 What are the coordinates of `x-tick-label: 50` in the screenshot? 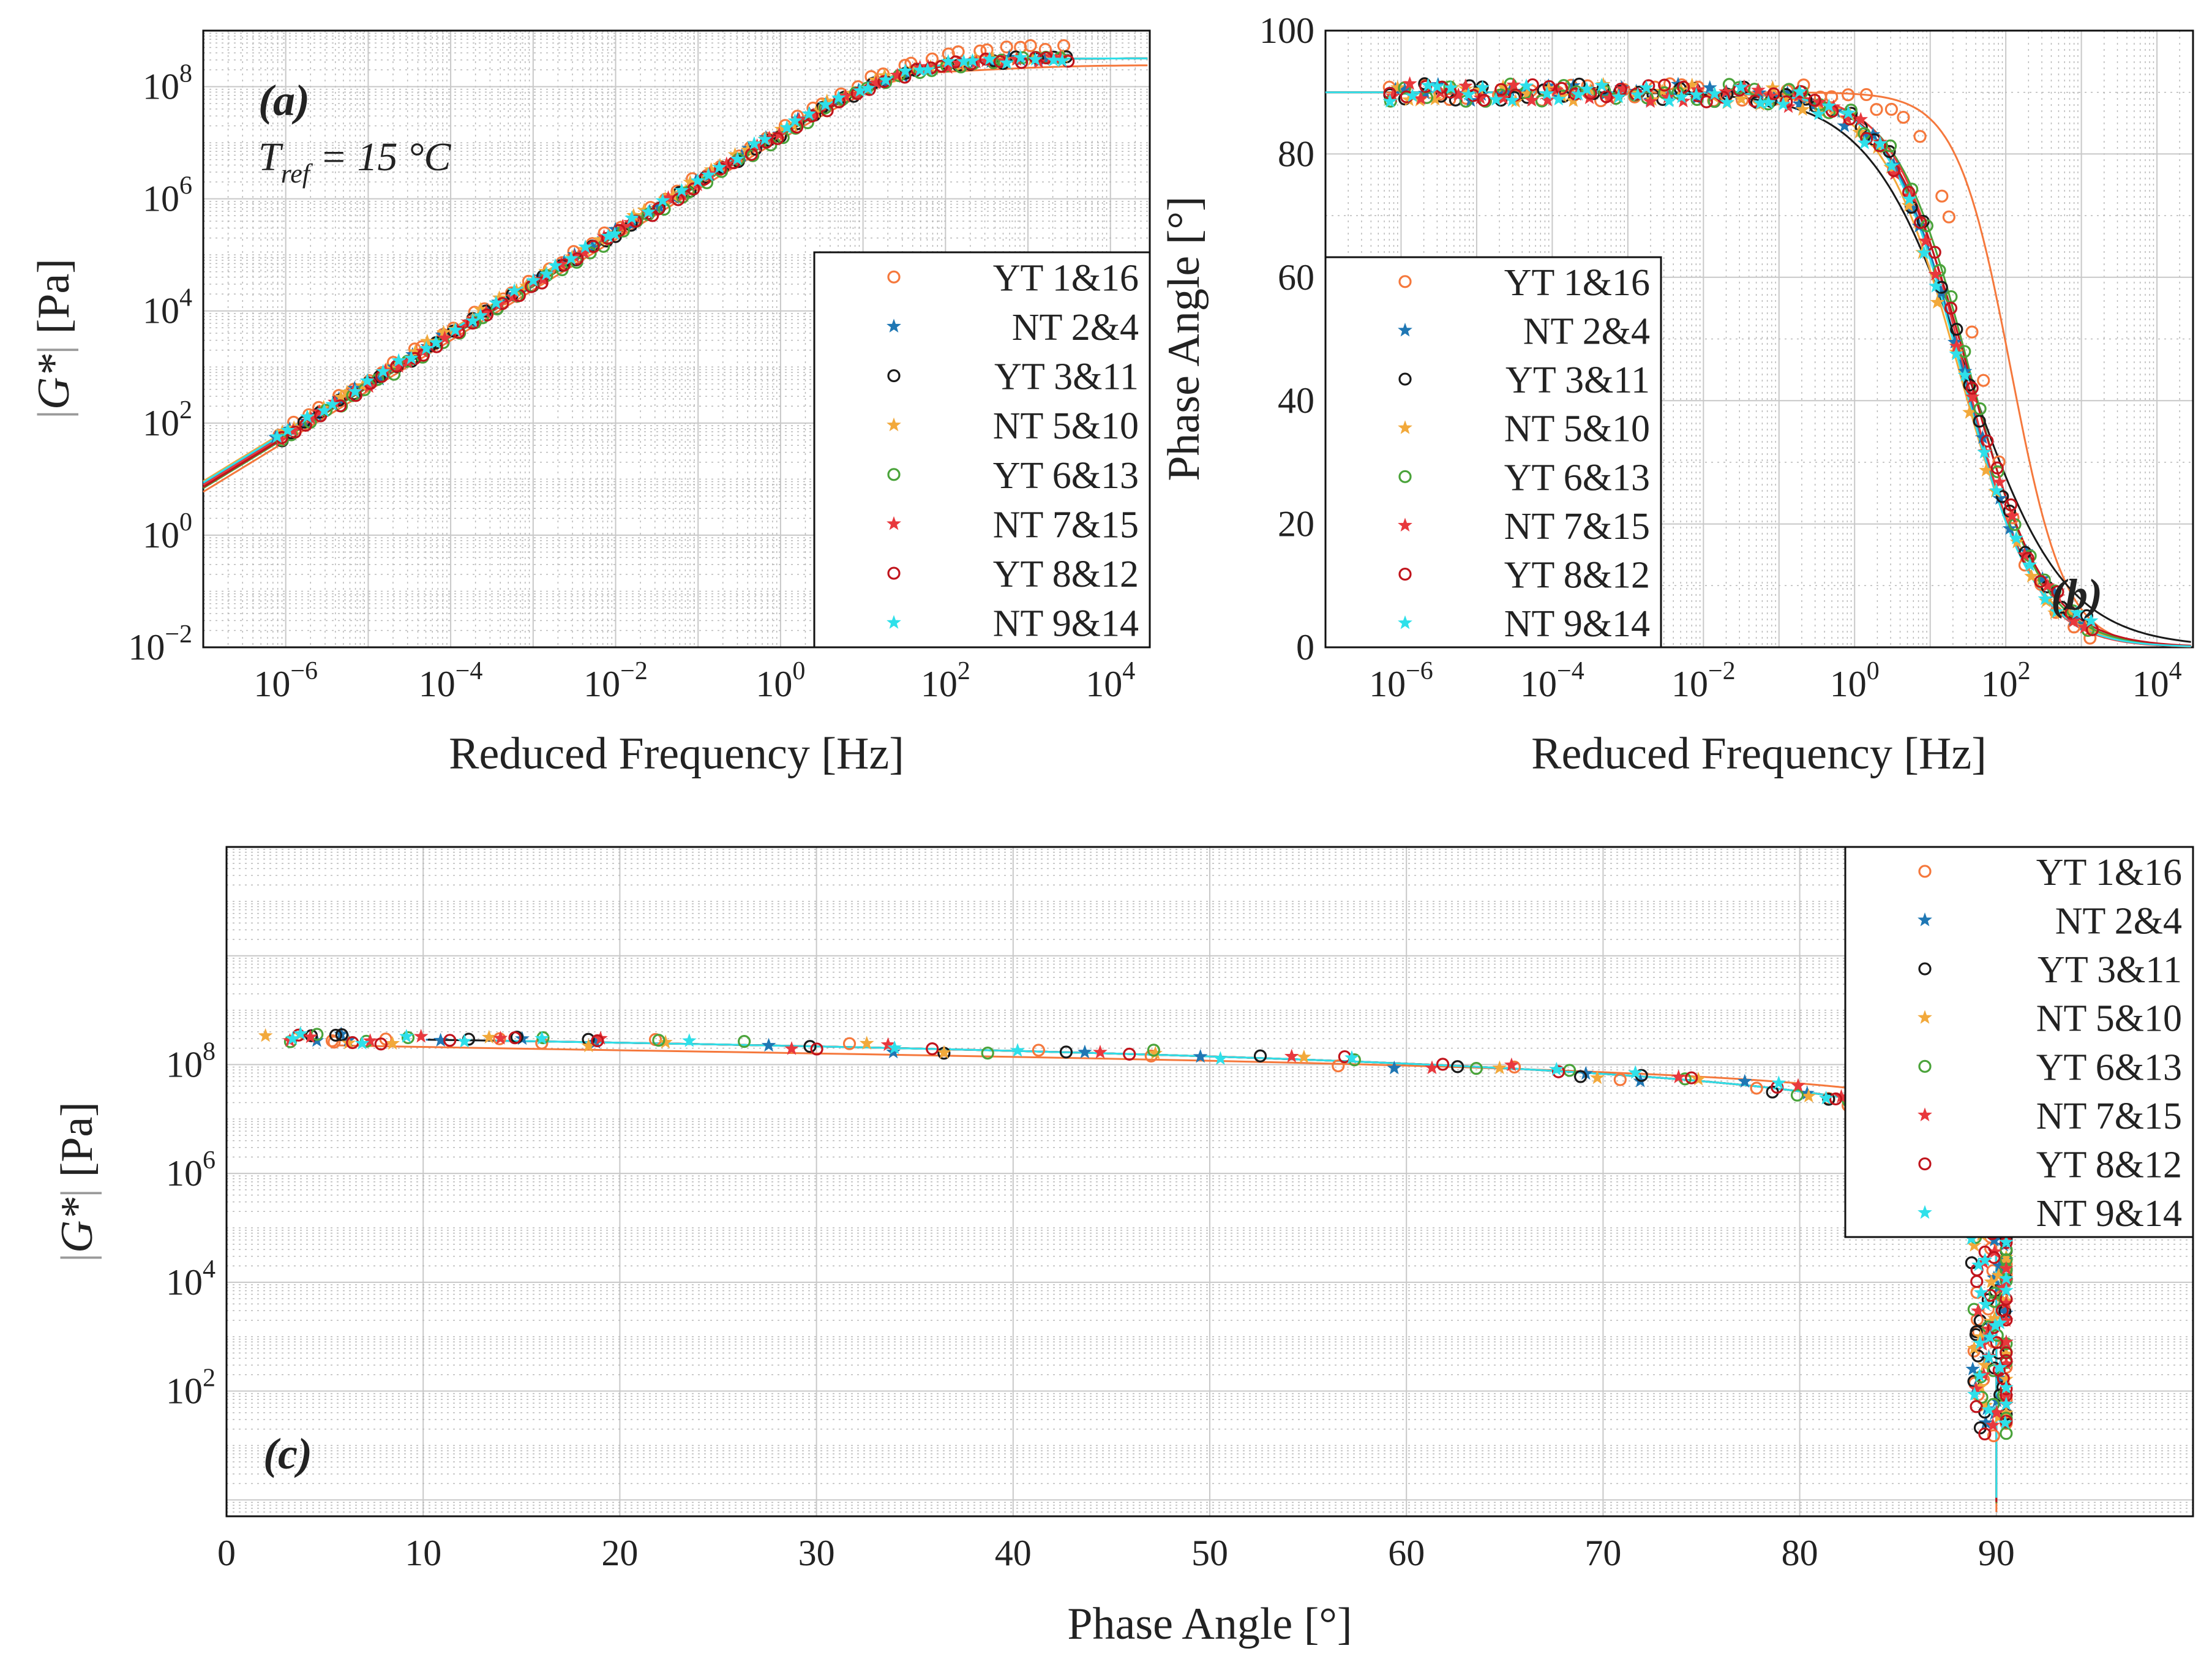 It's located at (1209, 1553).